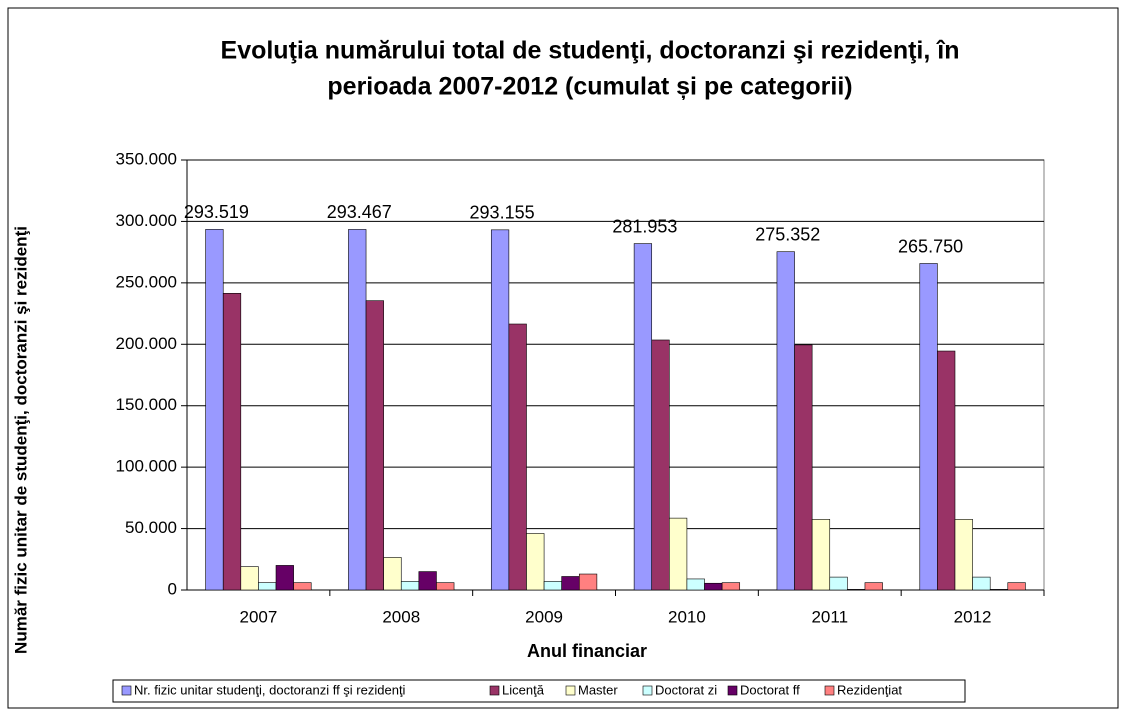  What do you see at coordinates (359, 212) in the screenshot?
I see `data-label: 293.467` at bounding box center [359, 212].